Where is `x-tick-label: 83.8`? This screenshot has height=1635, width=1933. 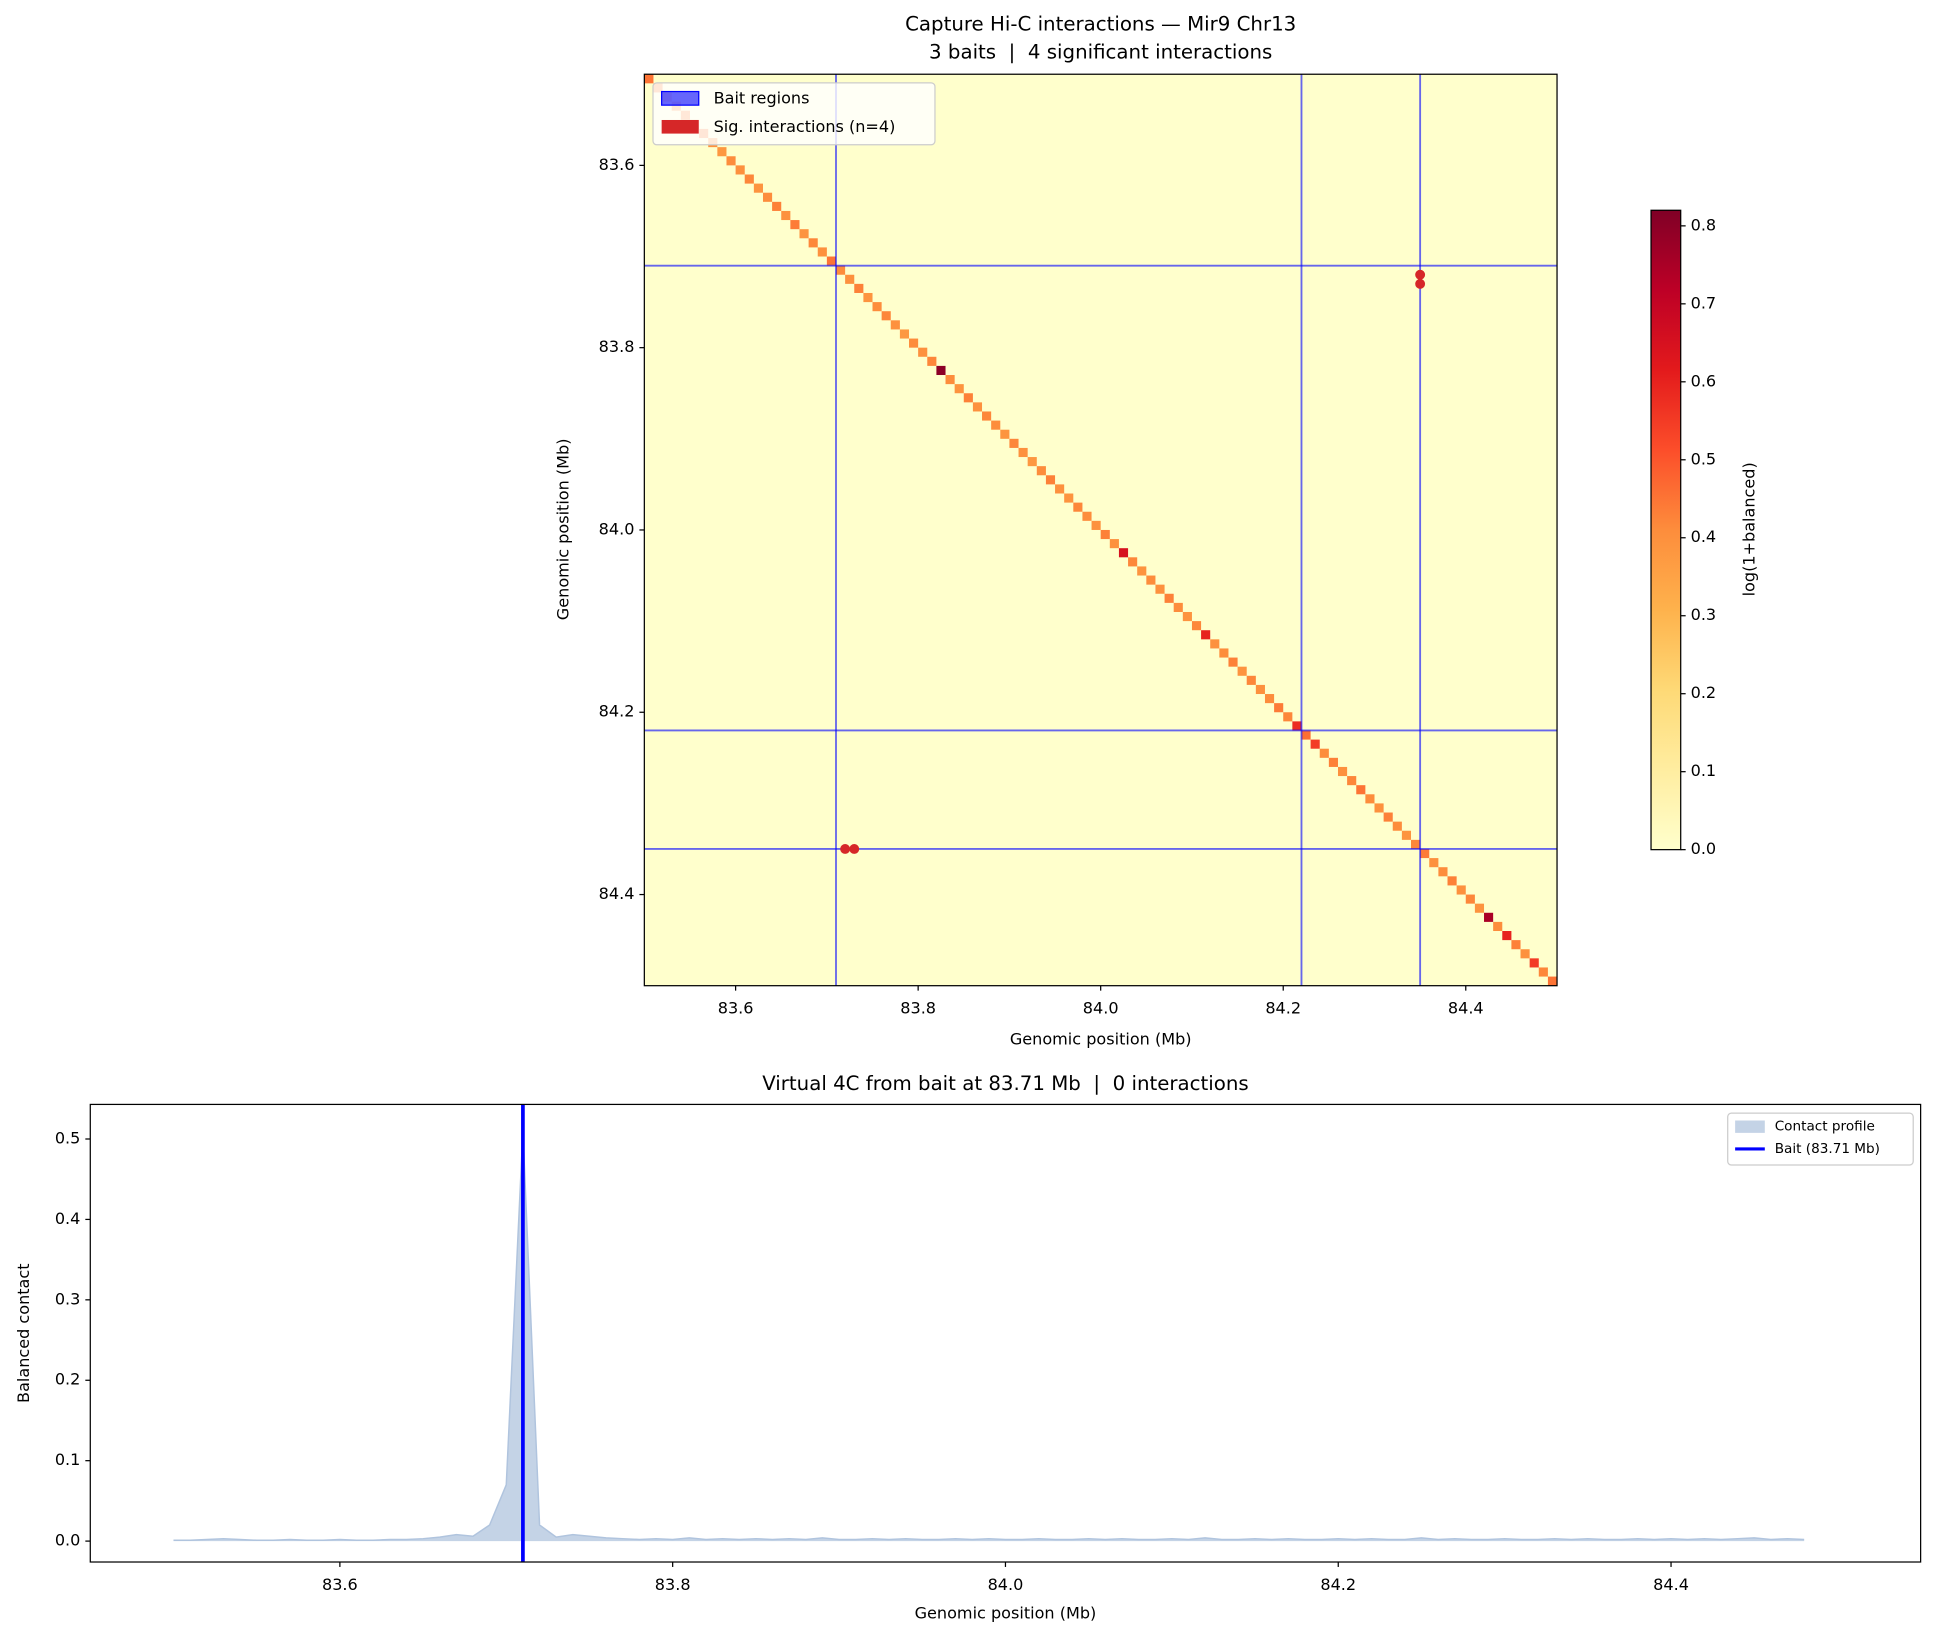
x-tick-label: 83.8 is located at coordinates (918, 1008).